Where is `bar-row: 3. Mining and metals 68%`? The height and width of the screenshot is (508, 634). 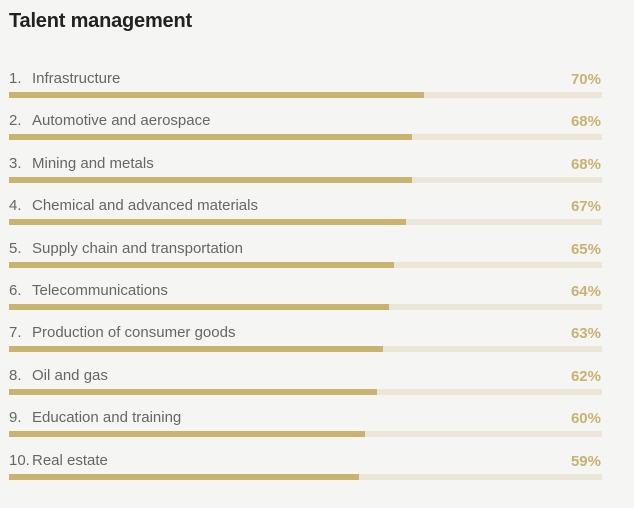
bar-row: 3. Mining and metals 68% is located at coordinates (317, 176).